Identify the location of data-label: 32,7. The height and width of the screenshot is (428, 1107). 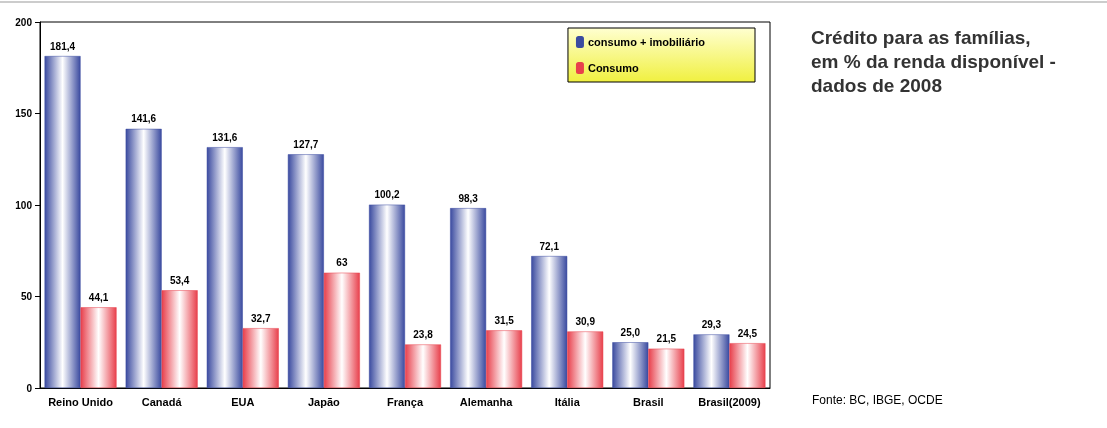
(261, 318).